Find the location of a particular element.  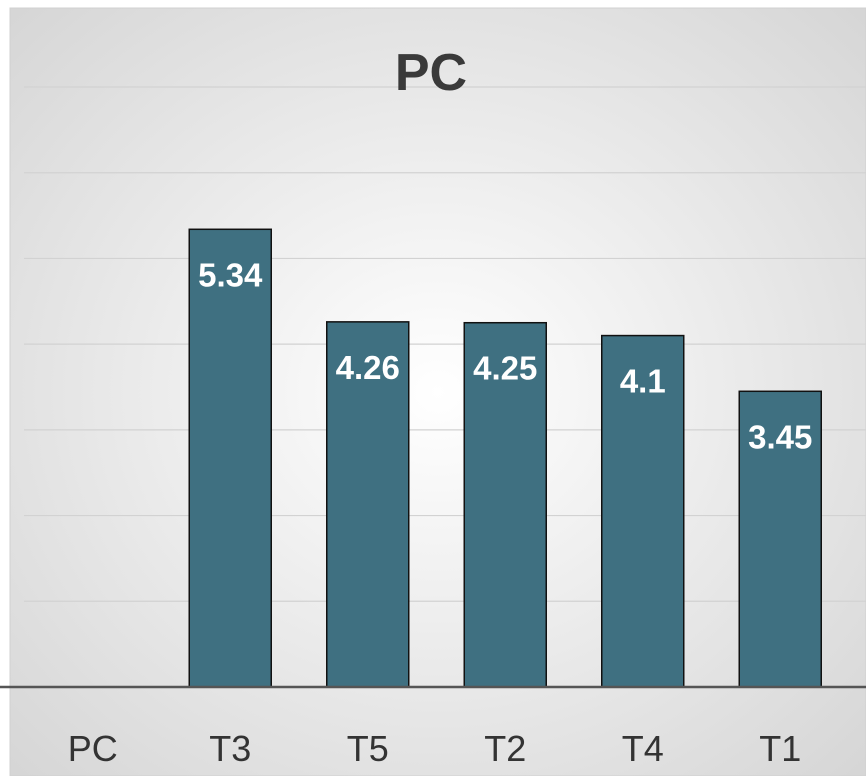

tick-label-t2: T2 is located at coordinates (505, 748).